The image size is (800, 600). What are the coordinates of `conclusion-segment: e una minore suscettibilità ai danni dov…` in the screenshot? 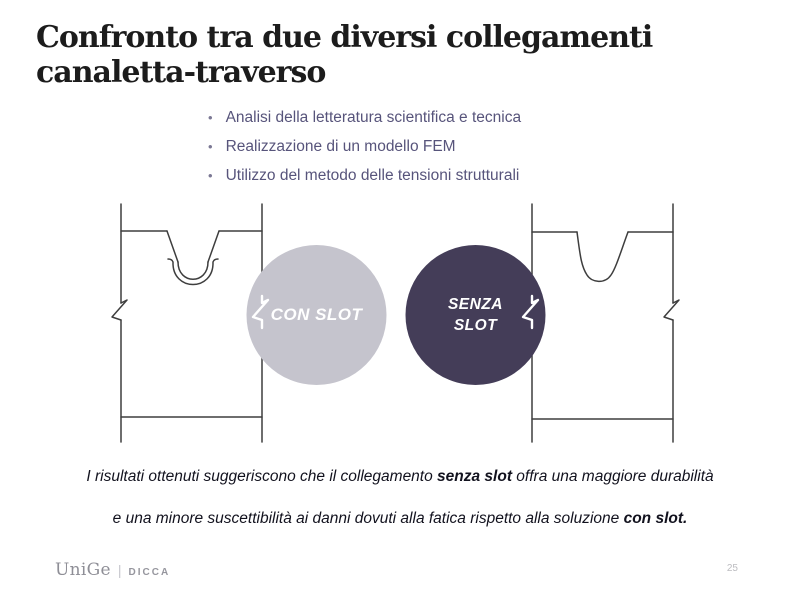 It's located at (368, 518).